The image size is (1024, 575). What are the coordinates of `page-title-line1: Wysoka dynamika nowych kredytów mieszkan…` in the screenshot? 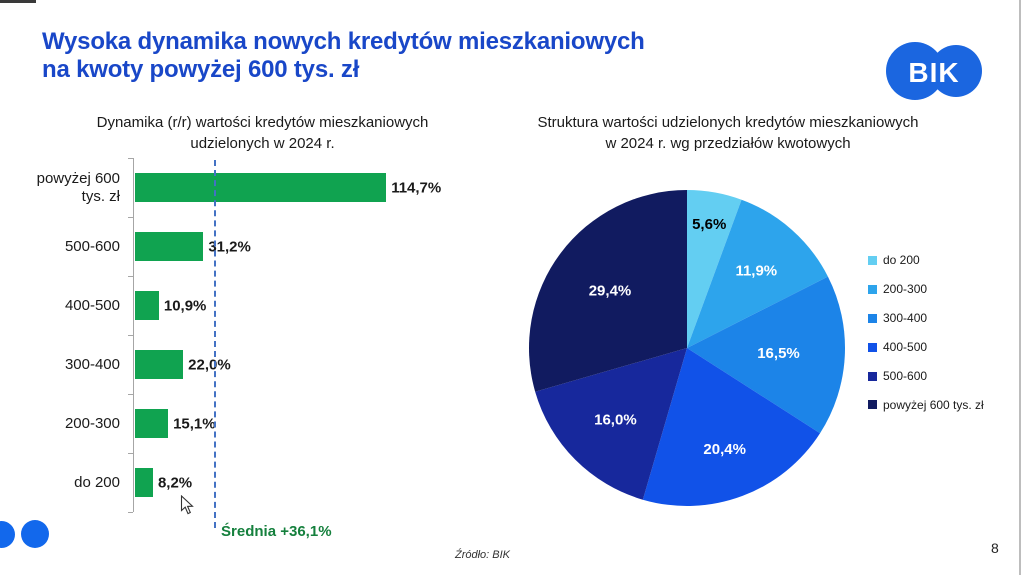 It's located at (343, 41).